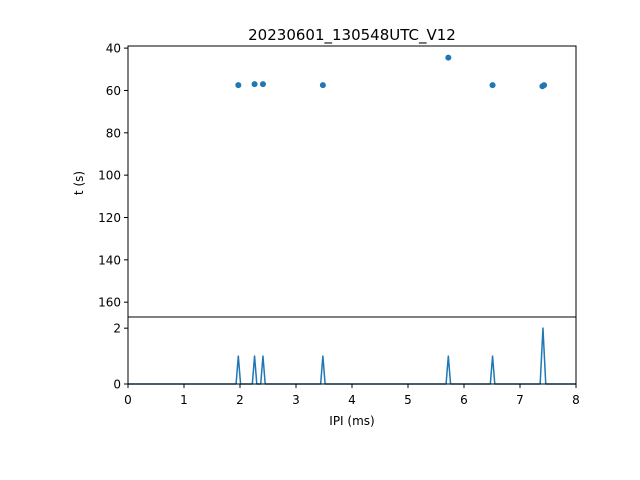  Describe the element at coordinates (113, 133) in the screenshot. I see `y-tick-label: 80` at that location.